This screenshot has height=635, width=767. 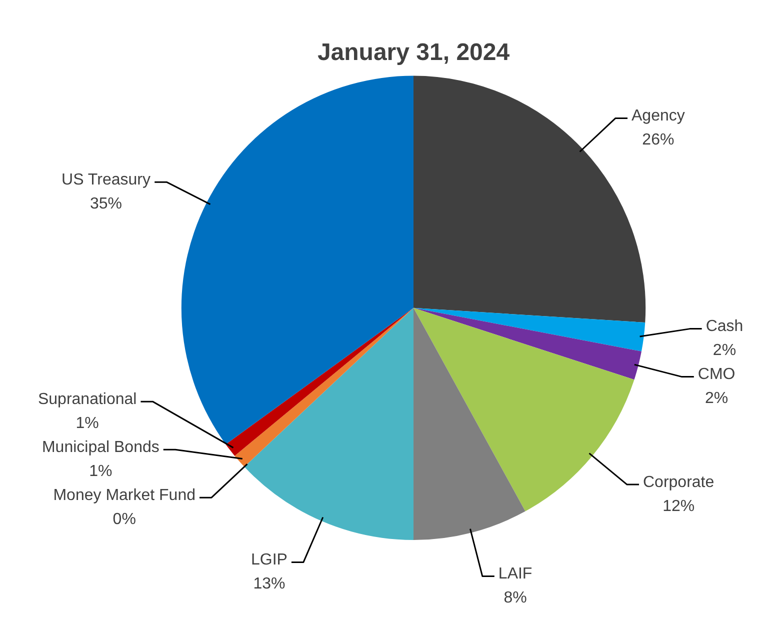 I want to click on slice-label: LAIF, so click(x=515, y=574).